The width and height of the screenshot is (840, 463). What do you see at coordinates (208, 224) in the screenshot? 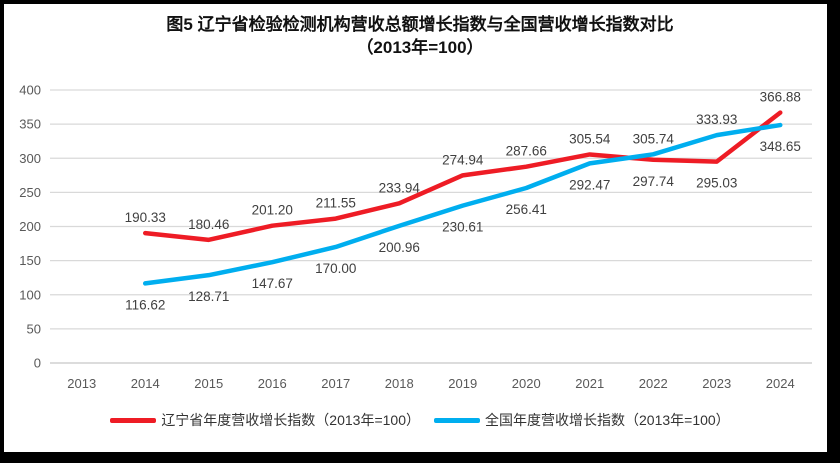
I see `data-label-series-0: 180.46` at bounding box center [208, 224].